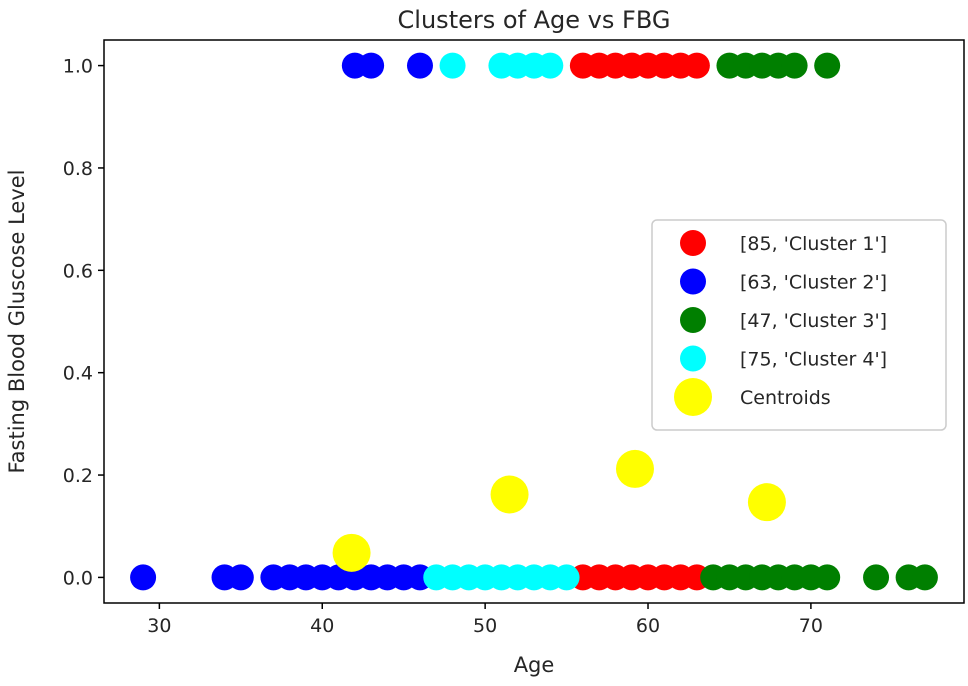 The width and height of the screenshot is (968, 686). I want to click on legend-label-1: [85, 'Cluster 1'], so click(813, 244).